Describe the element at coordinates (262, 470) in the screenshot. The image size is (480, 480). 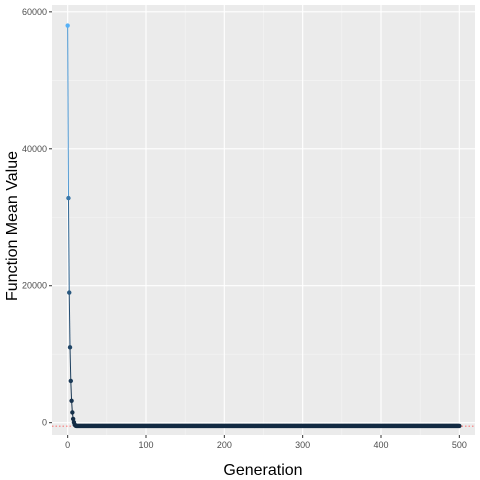
I see `x-axis-title: Generation` at that location.